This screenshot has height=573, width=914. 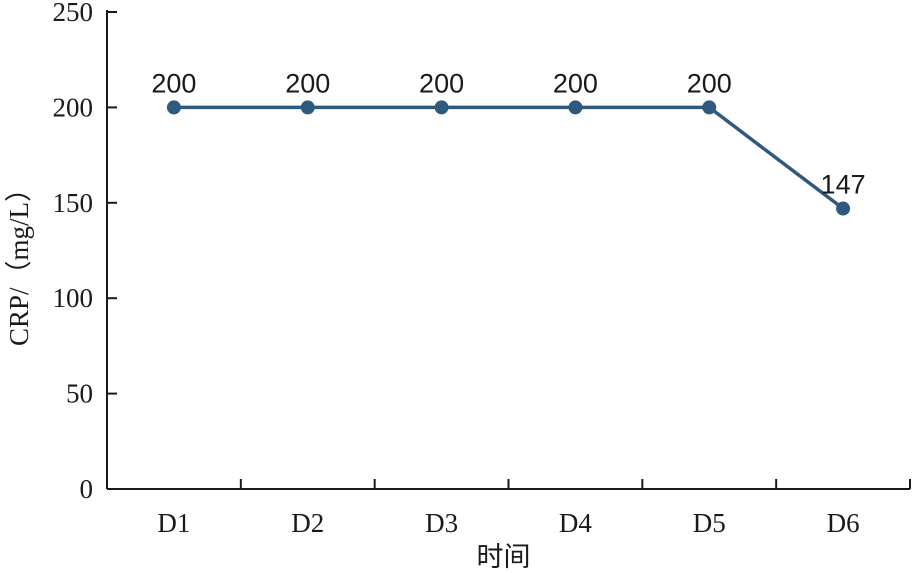 I want to click on y-axis-ticks: 0 50 100 150 200 250, so click(x=85, y=252).